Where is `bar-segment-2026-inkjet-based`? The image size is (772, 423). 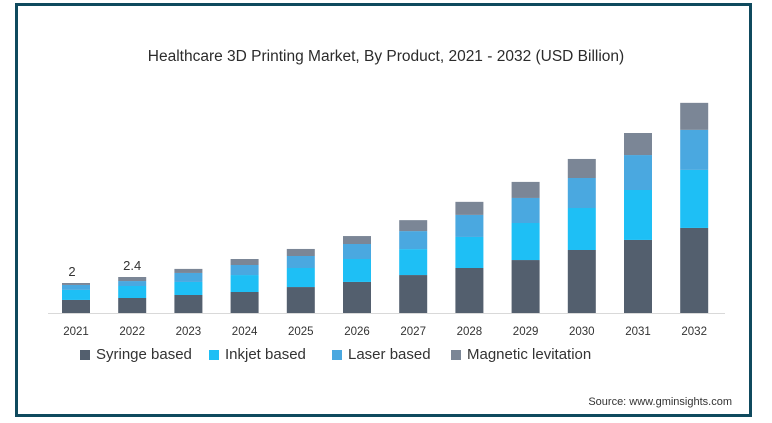
bar-segment-2026-inkjet-based is located at coordinates (357, 270).